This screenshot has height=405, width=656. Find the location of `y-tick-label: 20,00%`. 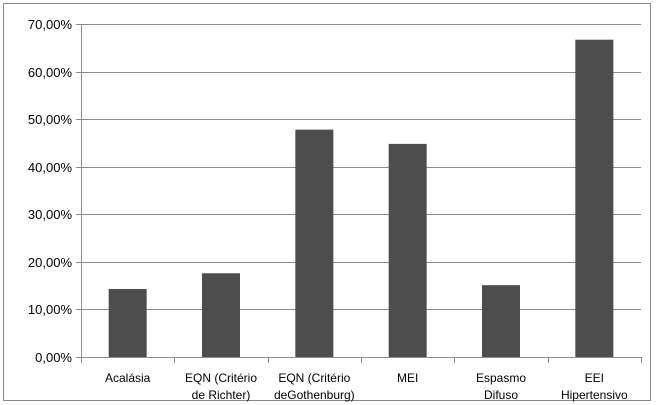

y-tick-label: 20,00% is located at coordinates (50, 262).